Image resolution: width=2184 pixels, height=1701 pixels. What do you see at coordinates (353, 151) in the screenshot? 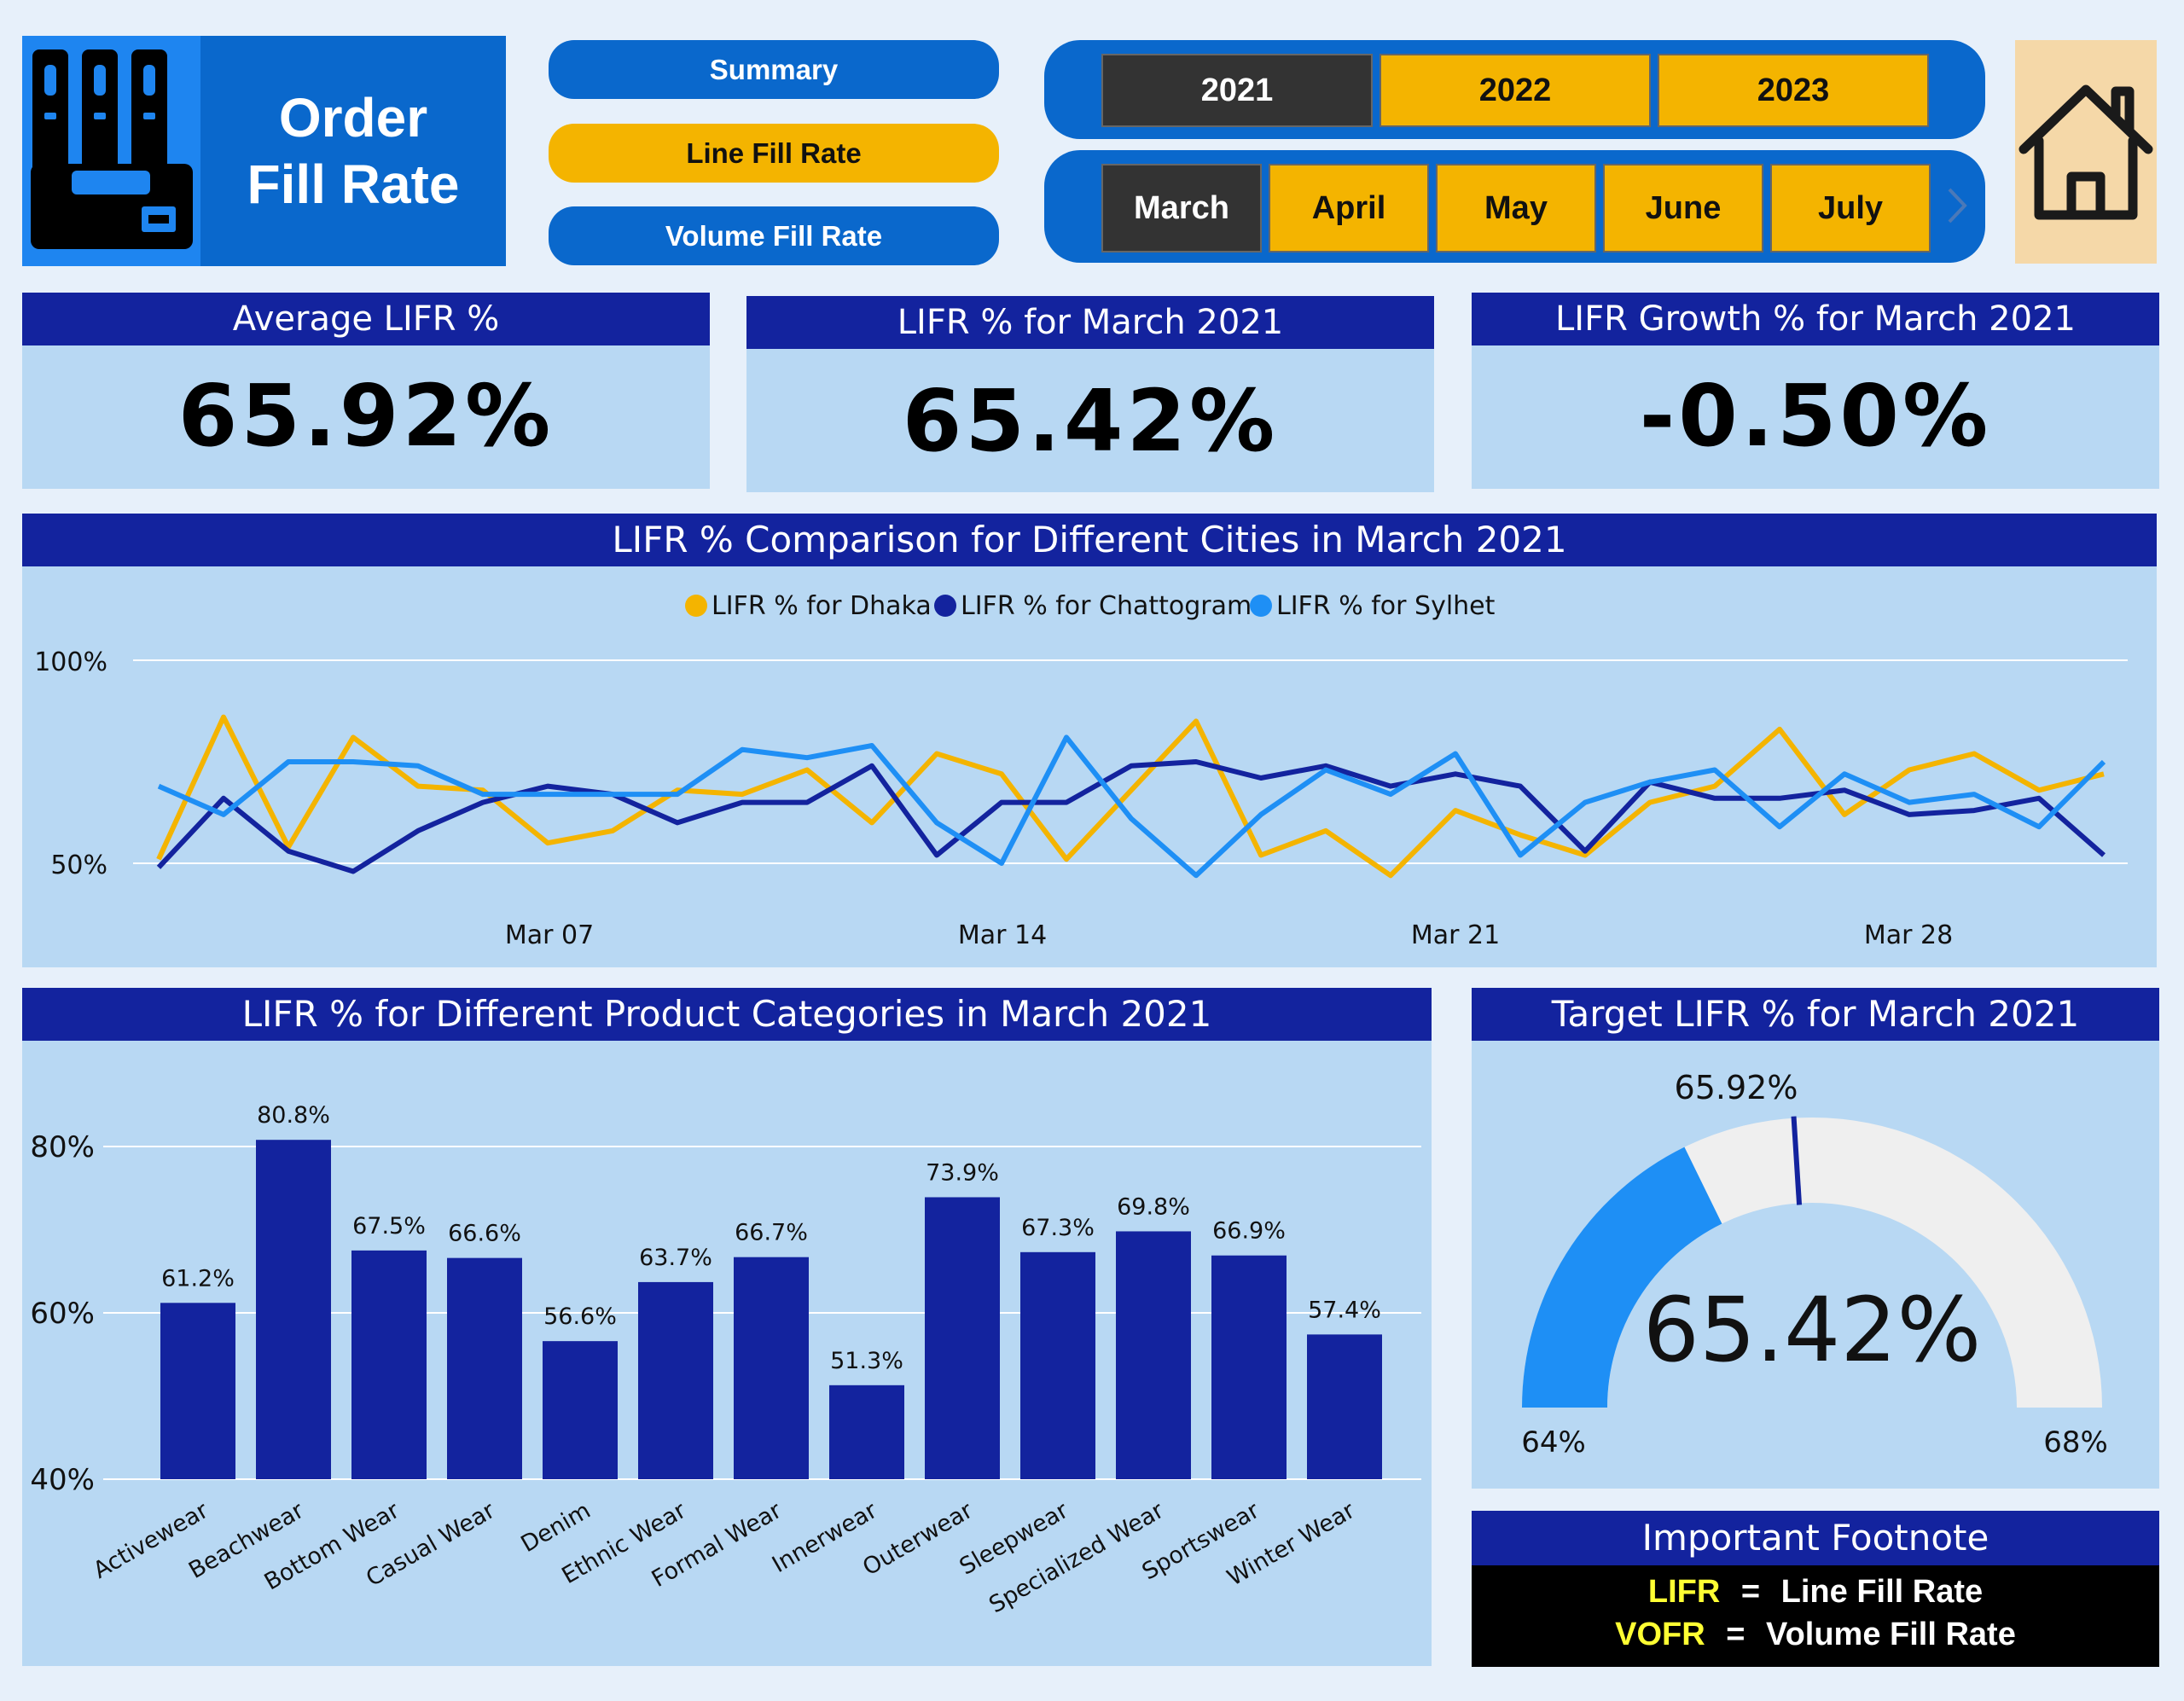
I see `app-title: Order Fill Rate` at bounding box center [353, 151].